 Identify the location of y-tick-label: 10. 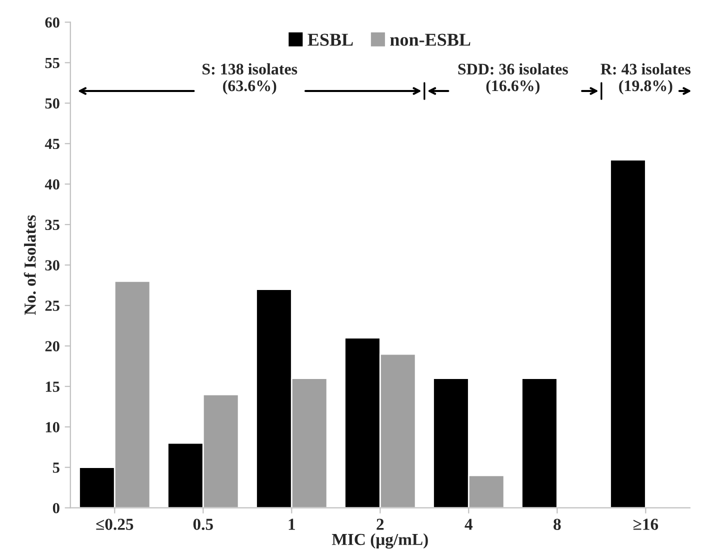
(53, 427).